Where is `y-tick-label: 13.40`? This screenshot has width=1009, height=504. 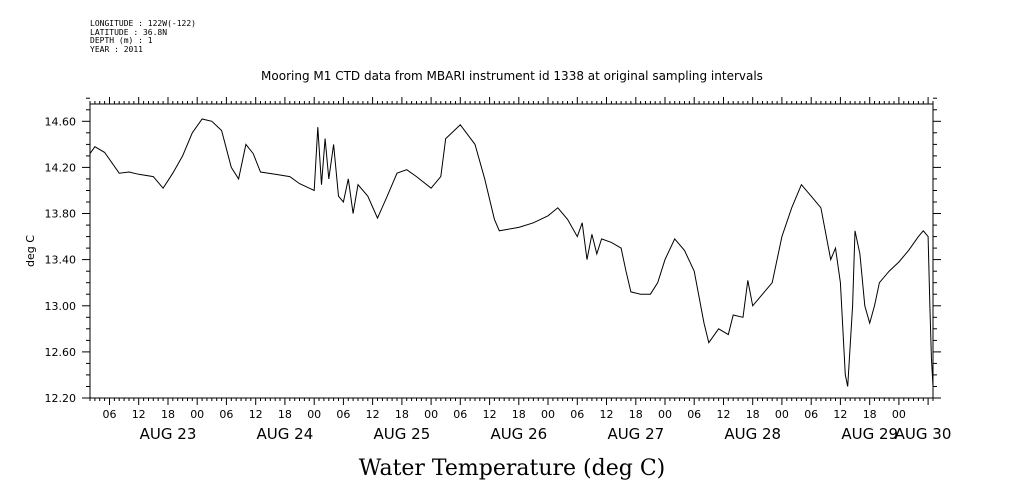 y-tick-label: 13.40 is located at coordinates (61, 260).